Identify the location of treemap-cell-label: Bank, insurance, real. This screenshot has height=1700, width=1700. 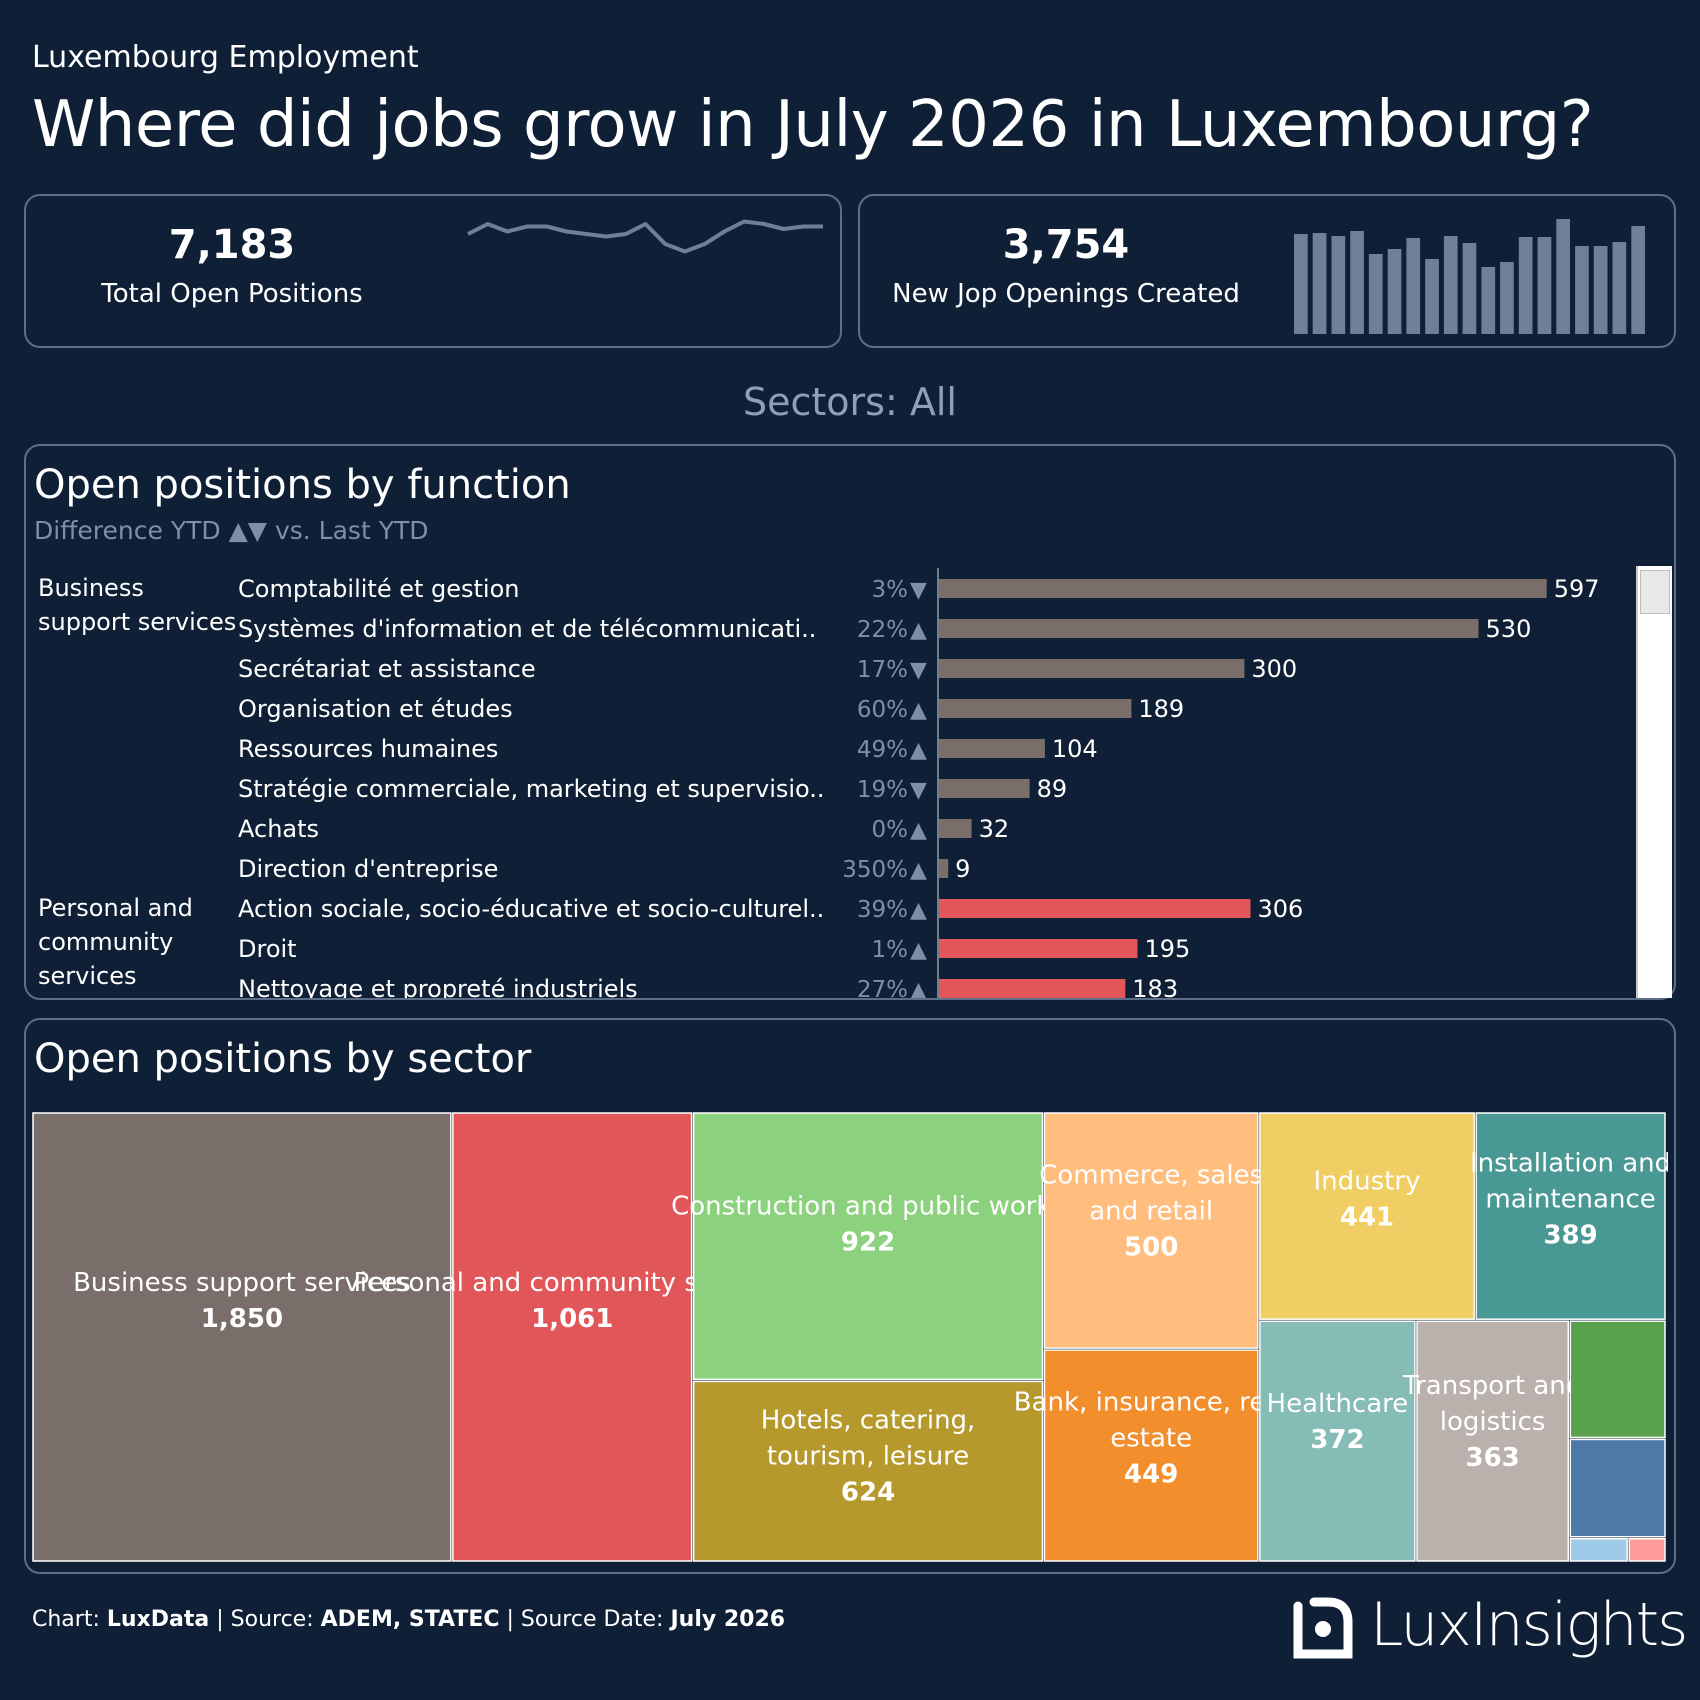
(1151, 1403).